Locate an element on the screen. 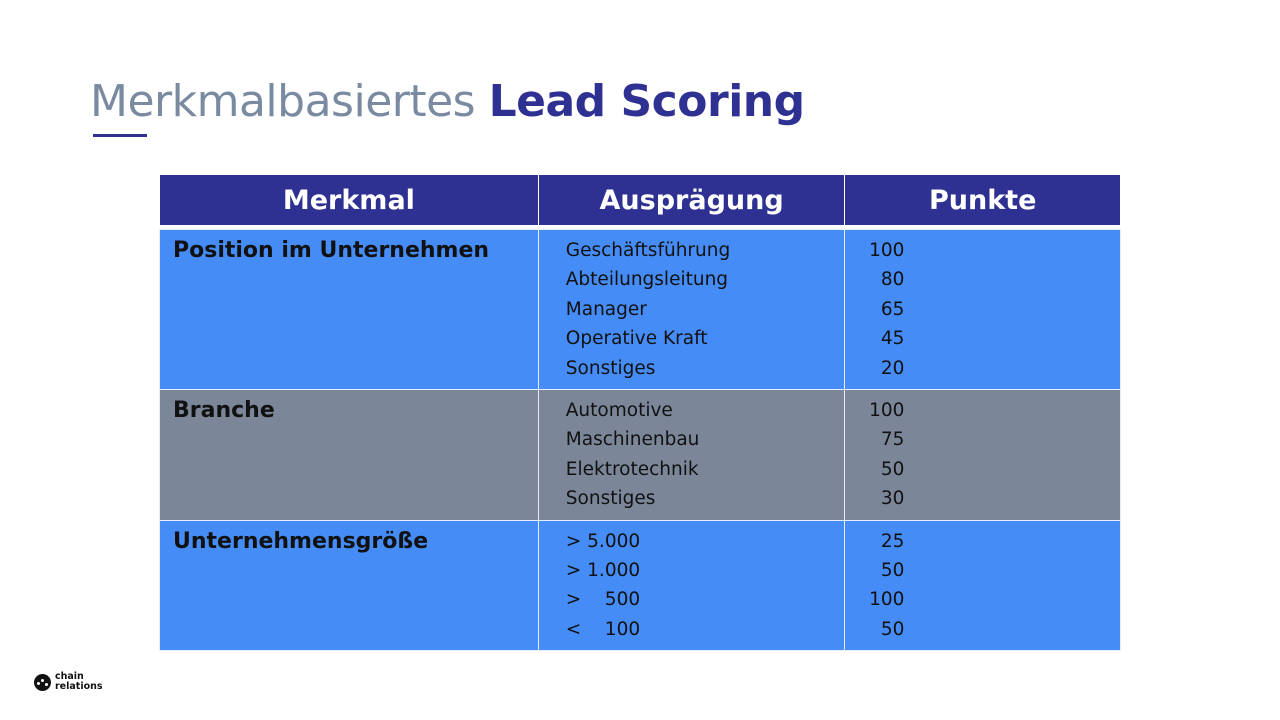  punkte-cell: 100 75 50 30 is located at coordinates (982, 455).